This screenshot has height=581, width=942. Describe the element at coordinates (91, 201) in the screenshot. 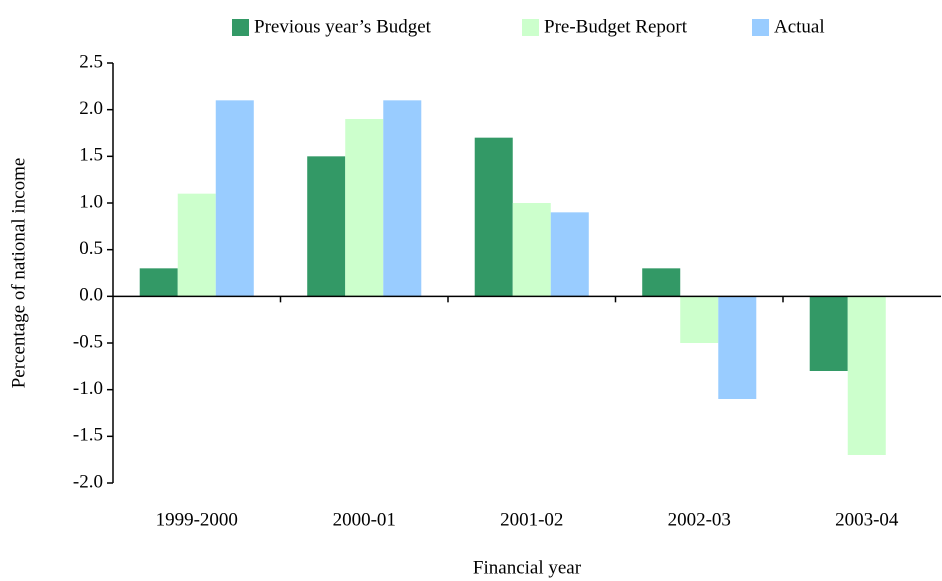

I see `y-tick-label: 1.0` at that location.